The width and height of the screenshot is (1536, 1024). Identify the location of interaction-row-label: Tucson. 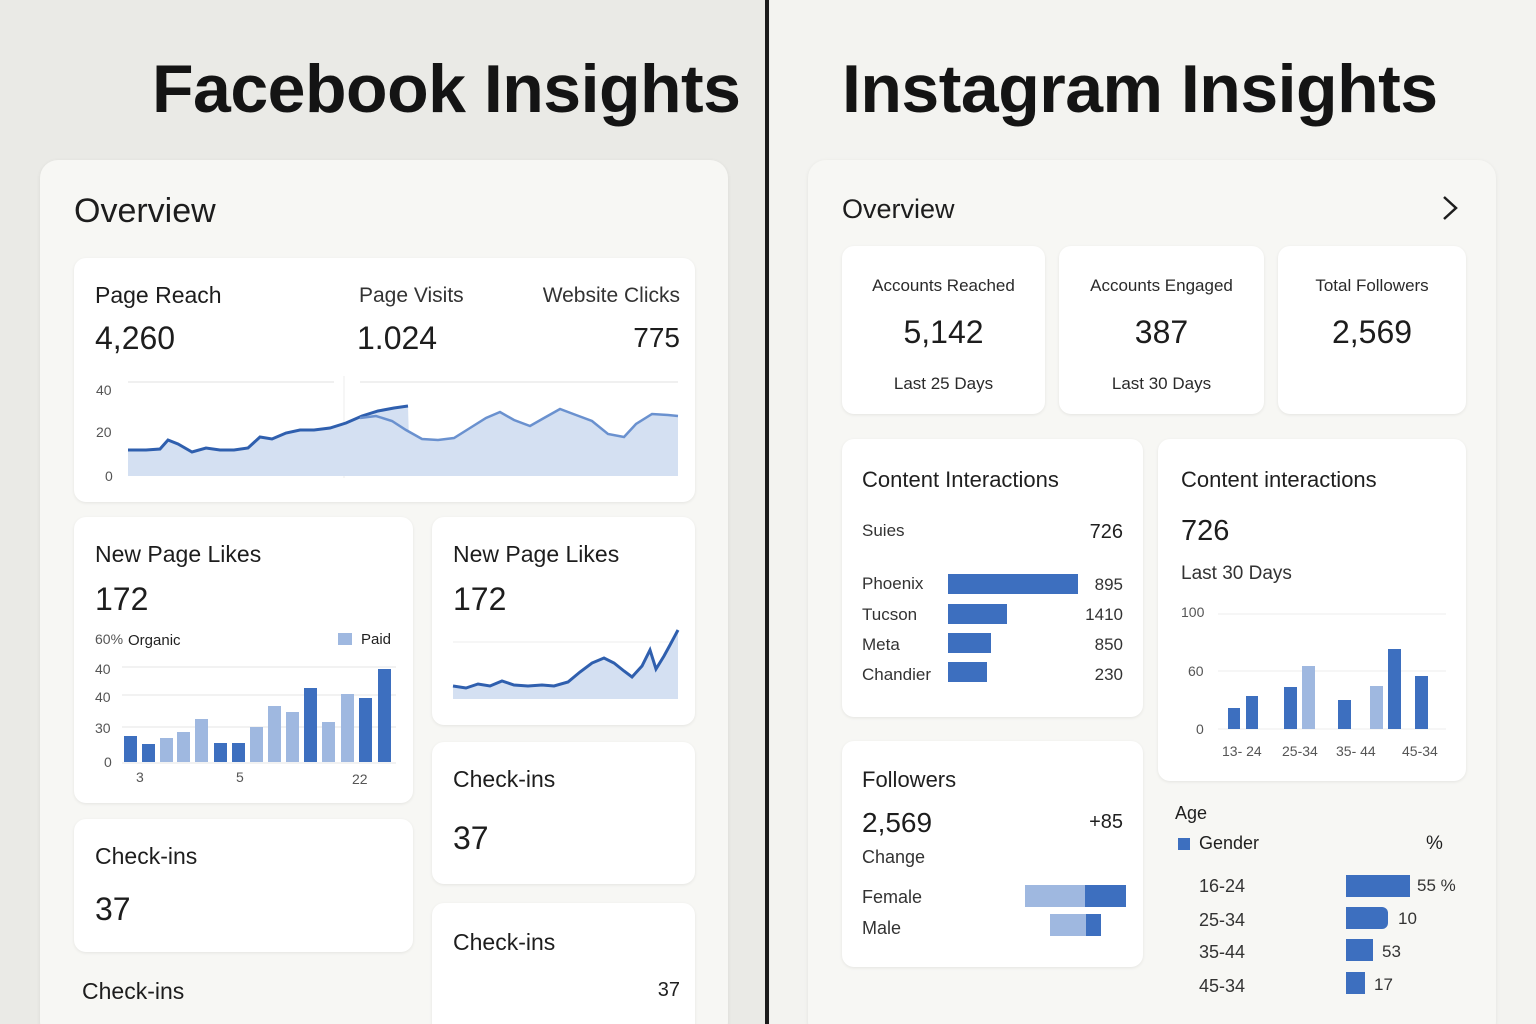
(890, 614).